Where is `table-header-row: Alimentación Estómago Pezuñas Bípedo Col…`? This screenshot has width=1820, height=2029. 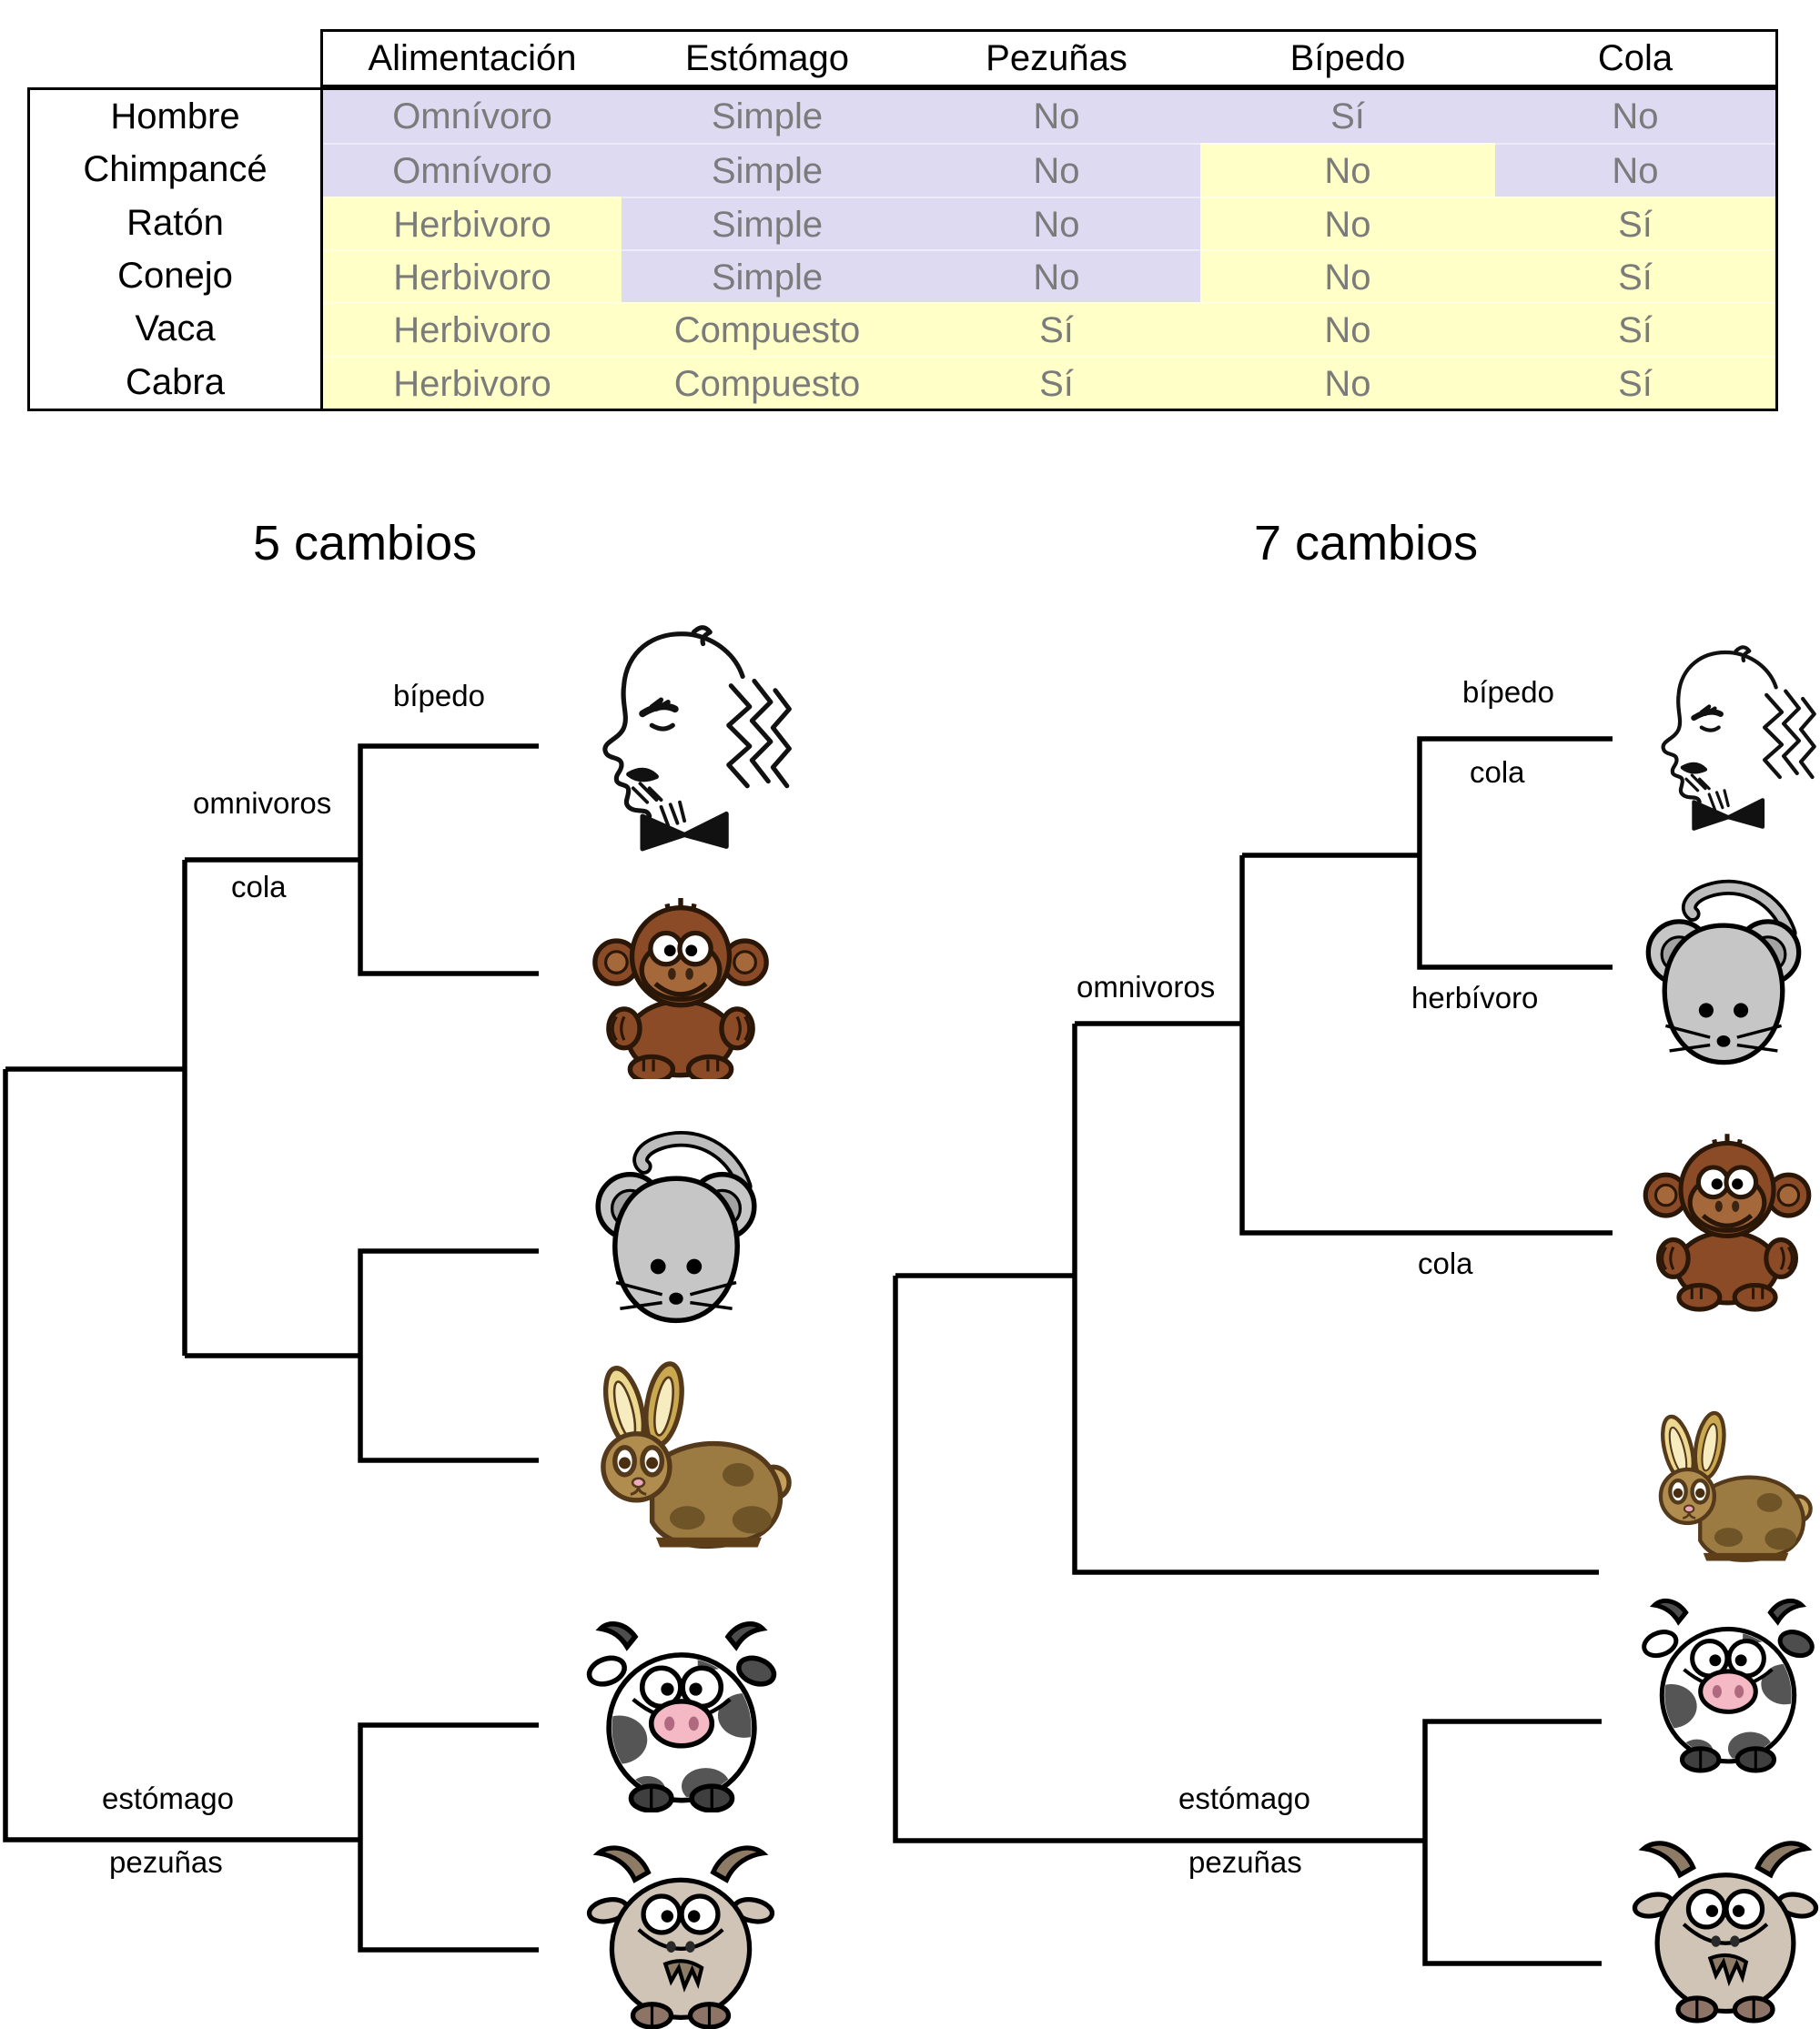
table-header-row: Alimentación Estómago Pezuñas Bípedo Col… is located at coordinates (1049, 58).